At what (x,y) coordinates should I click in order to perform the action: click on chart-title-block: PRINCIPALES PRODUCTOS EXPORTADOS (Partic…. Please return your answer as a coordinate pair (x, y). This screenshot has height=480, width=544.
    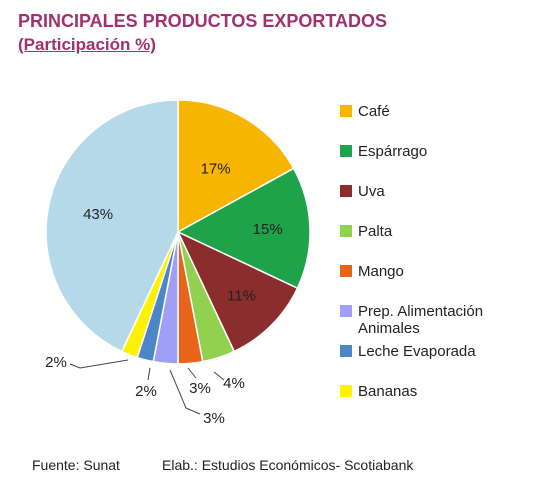
    Looking at the image, I should click on (202, 33).